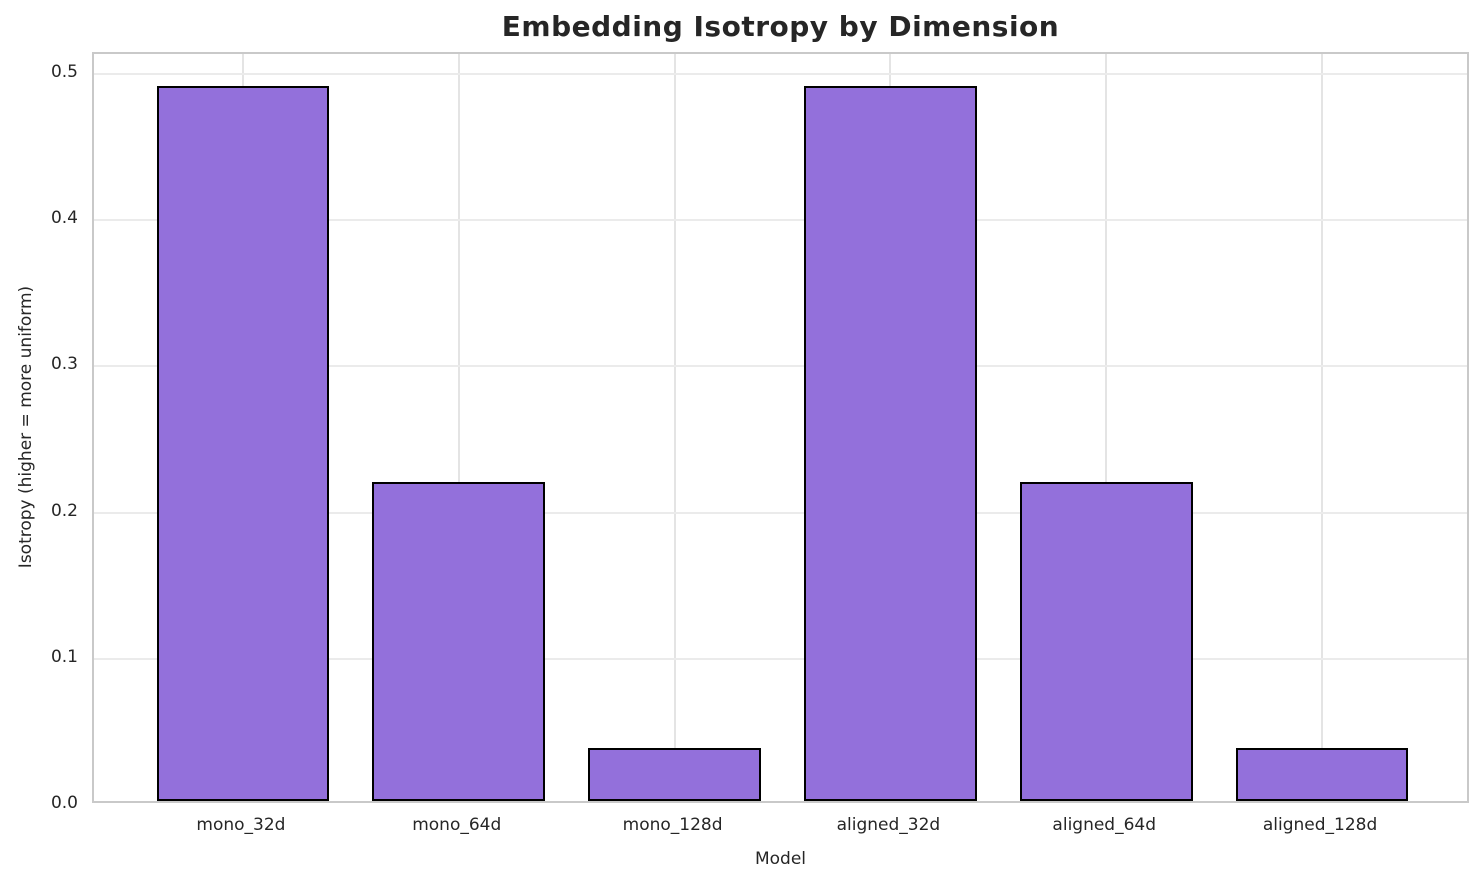 The width and height of the screenshot is (1484, 885). Describe the element at coordinates (888, 825) in the screenshot. I see `x-tick-label: aligned_32d` at that location.